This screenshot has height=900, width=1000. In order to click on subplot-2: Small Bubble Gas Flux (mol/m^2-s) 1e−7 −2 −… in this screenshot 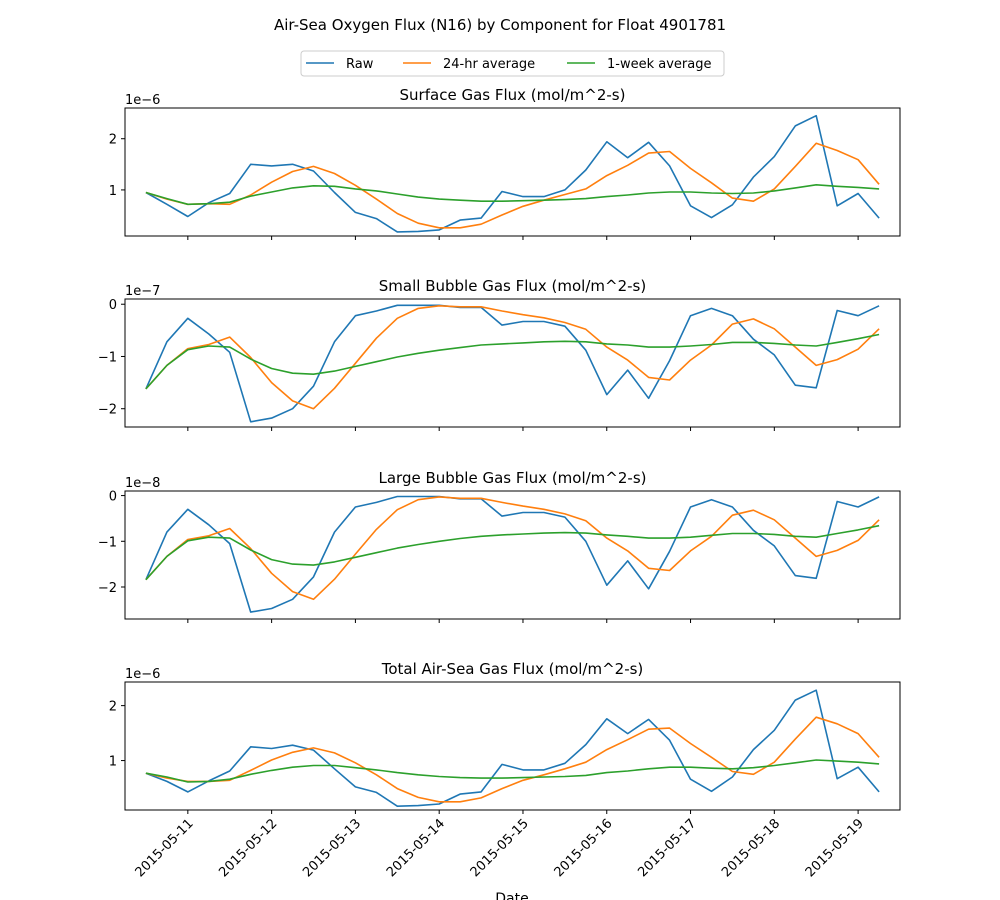, I will do `click(499, 354)`.